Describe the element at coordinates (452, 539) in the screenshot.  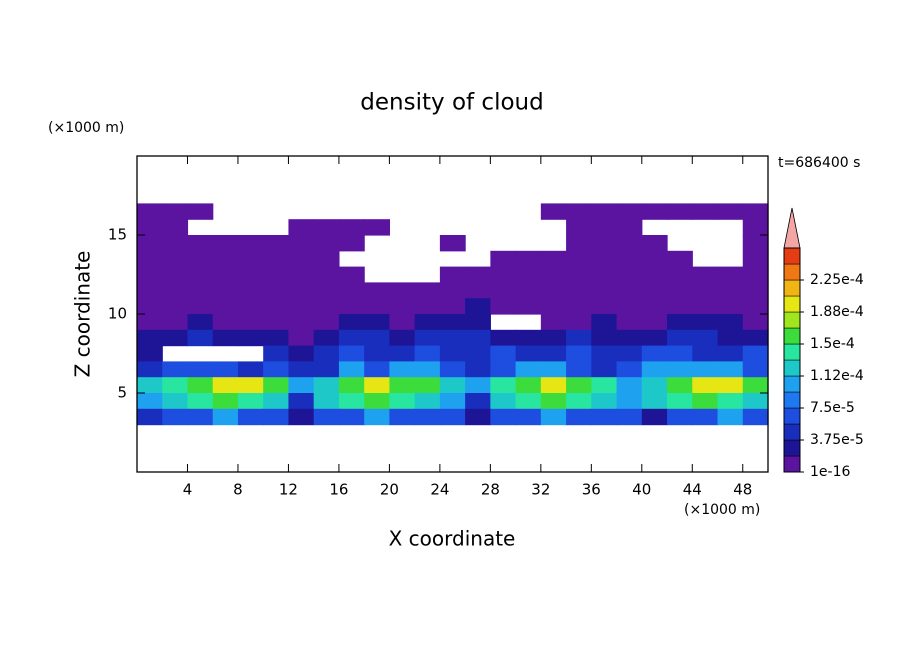
I see `x-axis-label: X coordinate` at that location.